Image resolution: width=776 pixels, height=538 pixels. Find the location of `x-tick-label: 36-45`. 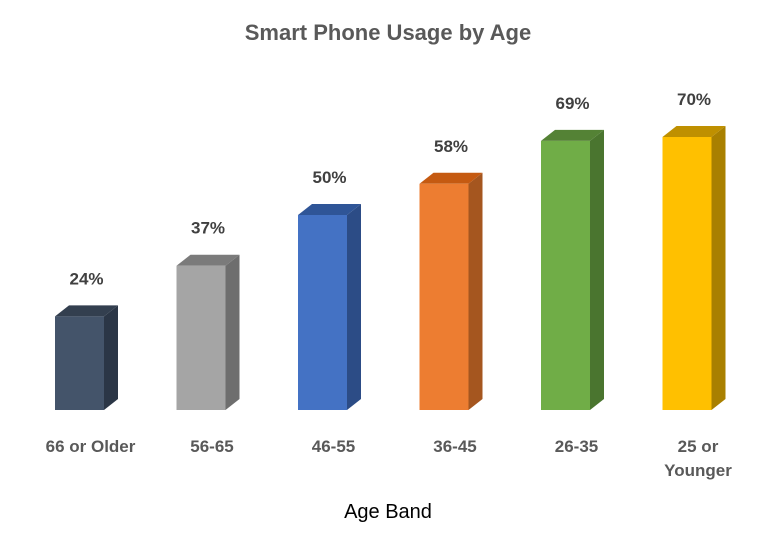

x-tick-label: 36-45 is located at coordinates (454, 446).